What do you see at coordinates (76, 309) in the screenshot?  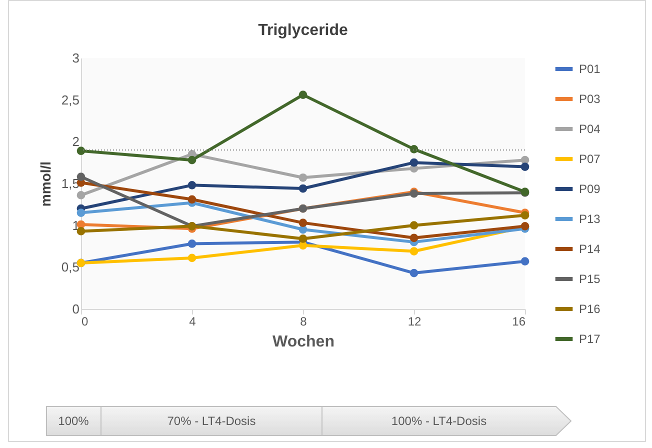 I see `y-tick-label: 0` at bounding box center [76, 309].